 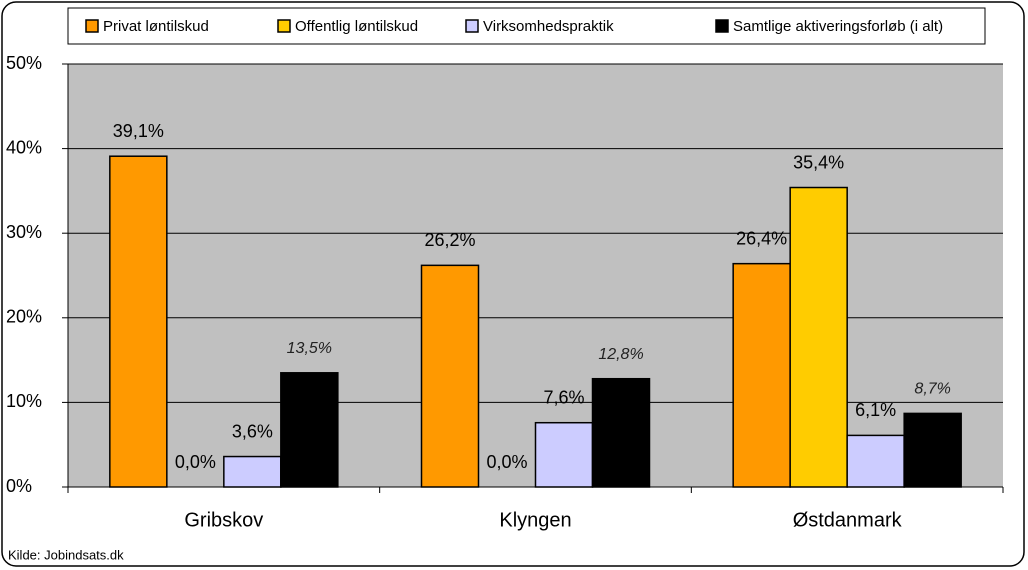 I want to click on value-label: 35,4%, so click(x=818, y=162).